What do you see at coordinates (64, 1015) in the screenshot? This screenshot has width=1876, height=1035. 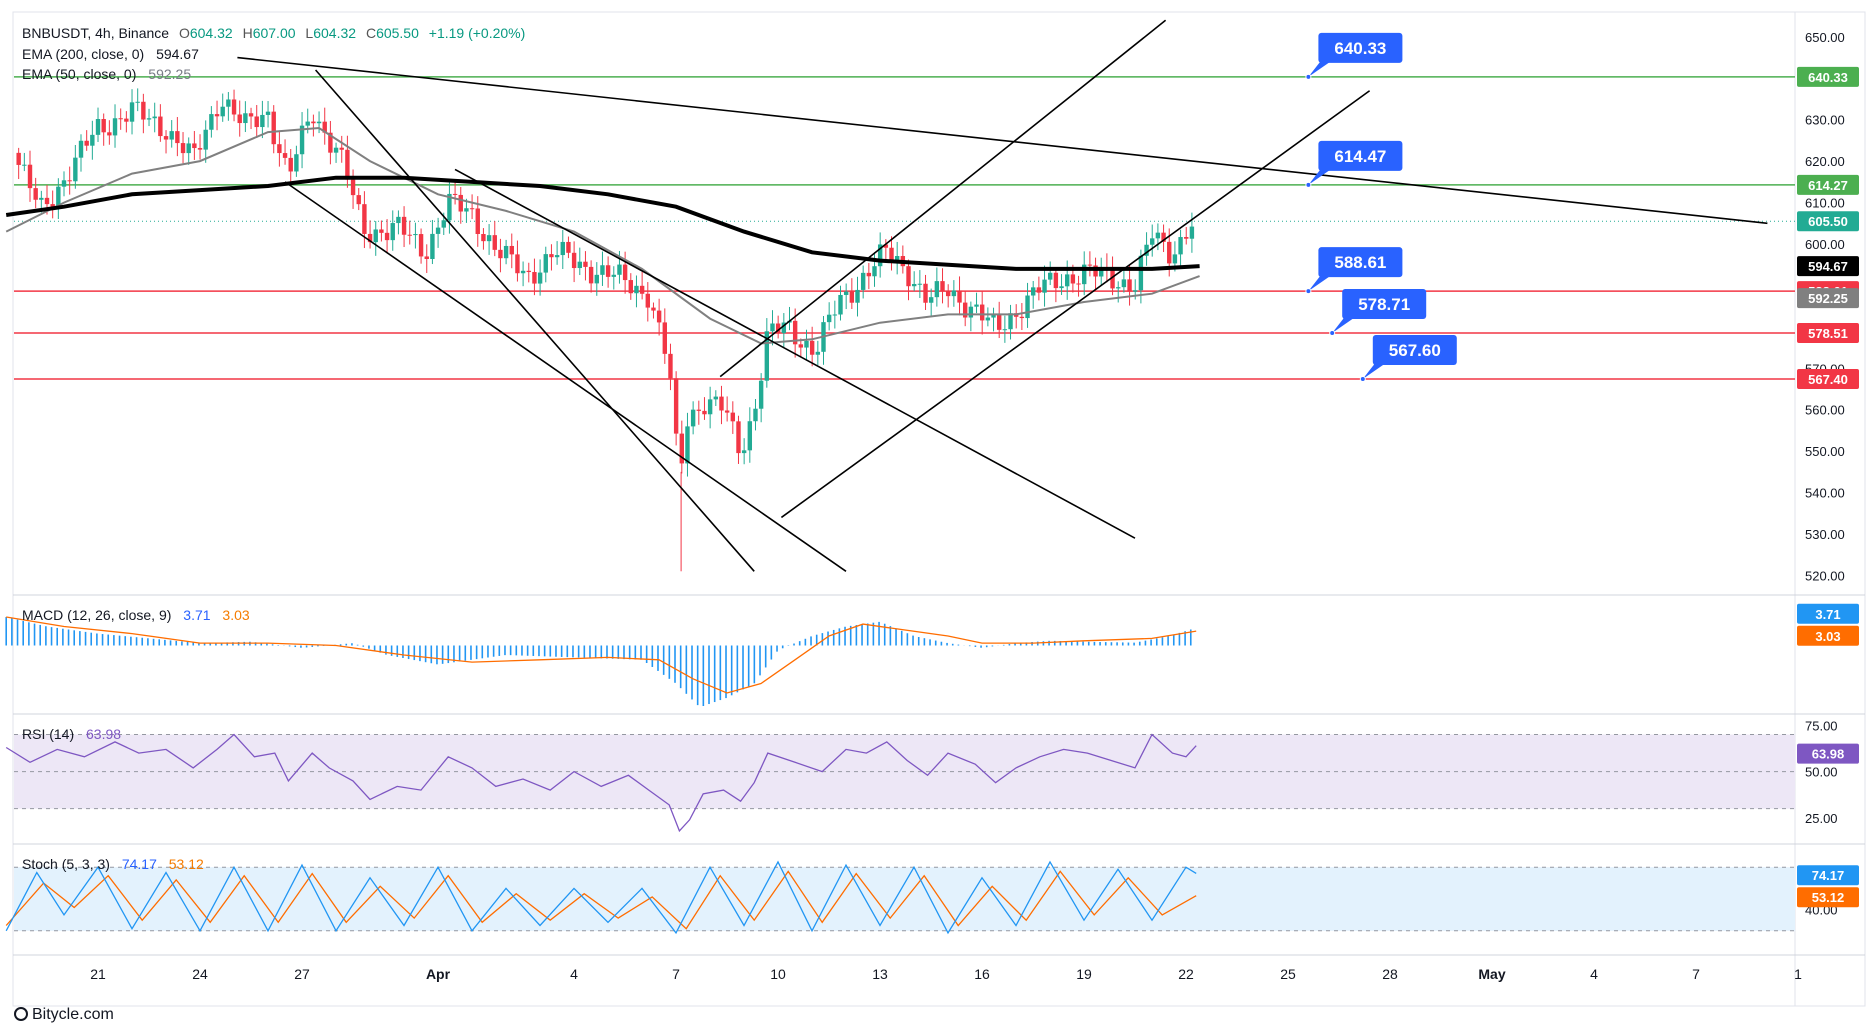 I see `brand-footer: Bitycle.com` at bounding box center [64, 1015].